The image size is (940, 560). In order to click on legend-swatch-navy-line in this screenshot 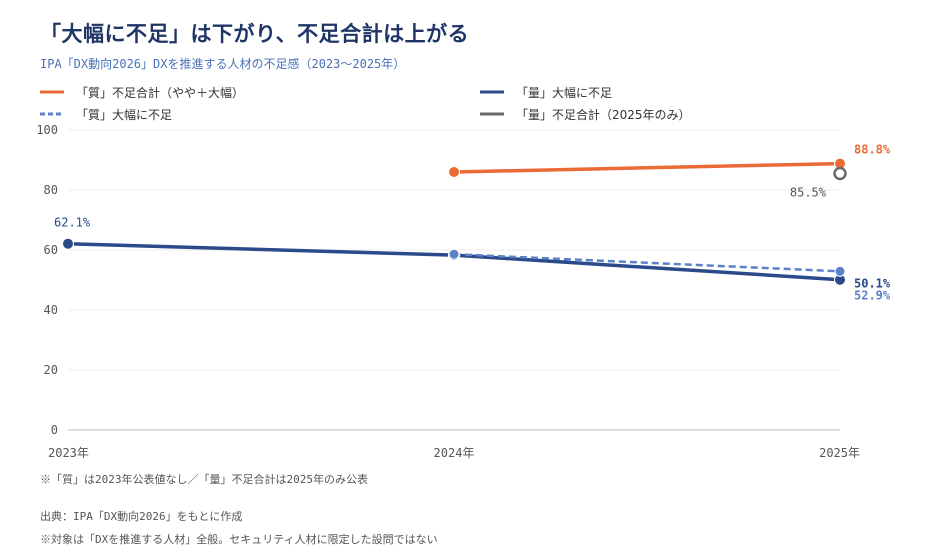, I will do `click(492, 92)`.